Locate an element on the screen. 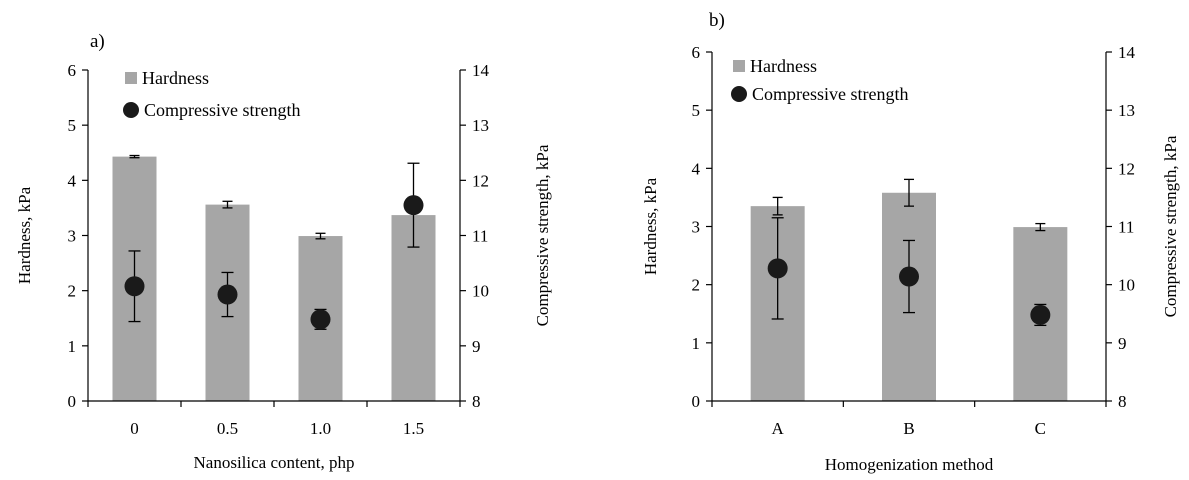  x-tick-label: 0.5 is located at coordinates (227, 428).